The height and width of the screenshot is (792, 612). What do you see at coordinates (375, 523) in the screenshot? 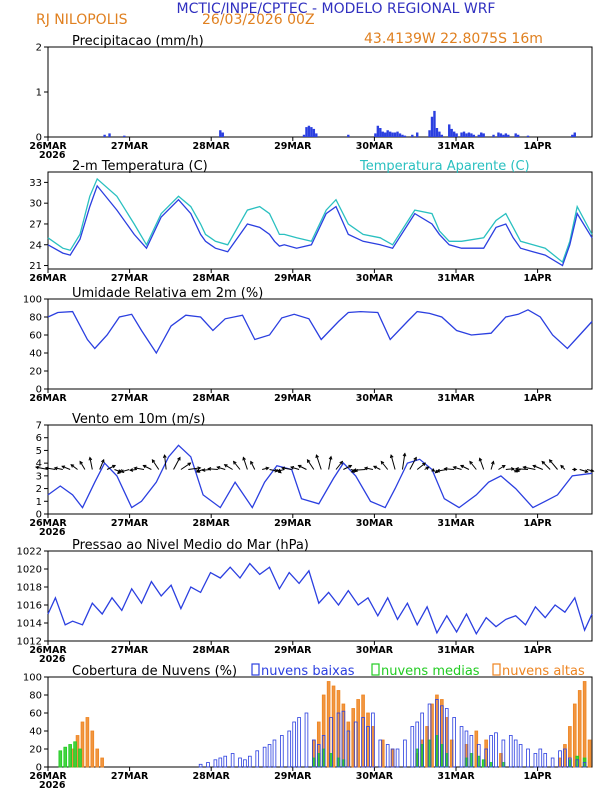
I see `x-tick-label: 30MAR` at bounding box center [375, 523].